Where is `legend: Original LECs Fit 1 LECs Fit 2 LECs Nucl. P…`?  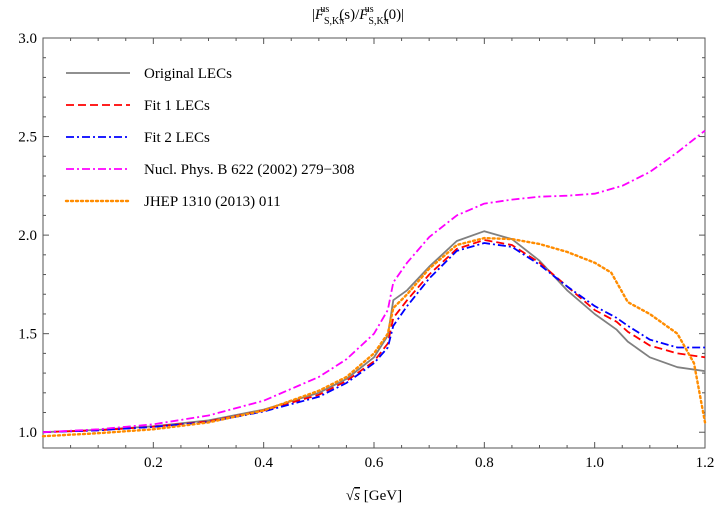 legend: Original LECs Fit 1 LECs Fit 2 LECs Nucl. P… is located at coordinates (209, 138).